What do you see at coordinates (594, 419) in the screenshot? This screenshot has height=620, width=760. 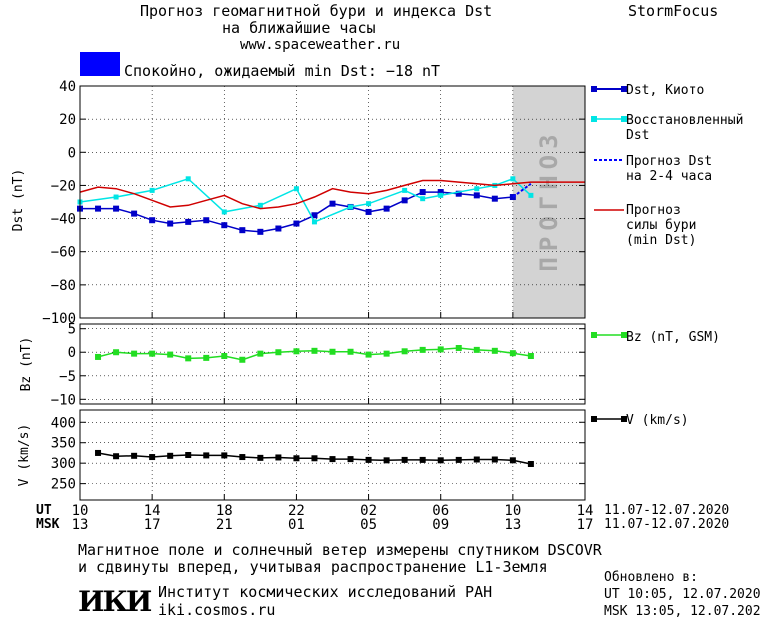 I see `legend-v-marker` at bounding box center [594, 419].